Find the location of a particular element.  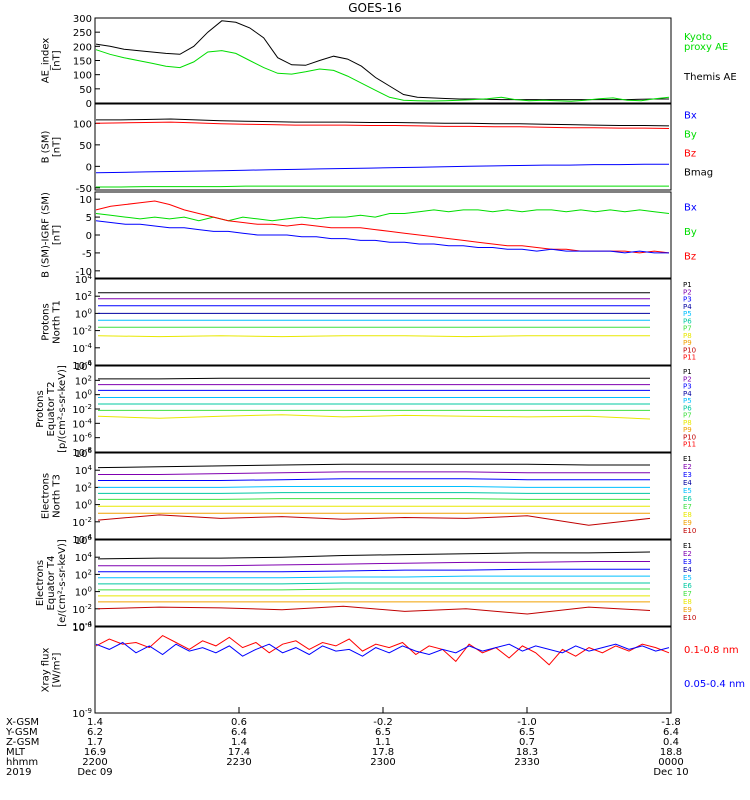

y-tick-label: 200 is located at coordinates (82, 47).